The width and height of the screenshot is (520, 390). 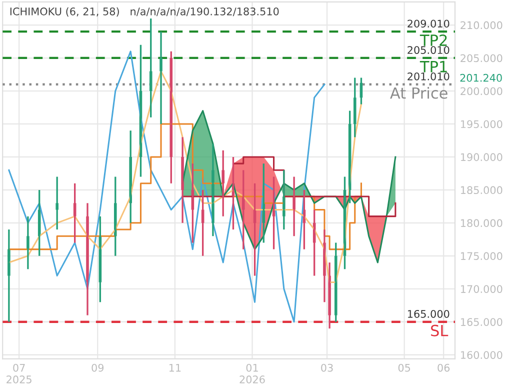 I want to click on text: 201.240, so click(x=481, y=78).